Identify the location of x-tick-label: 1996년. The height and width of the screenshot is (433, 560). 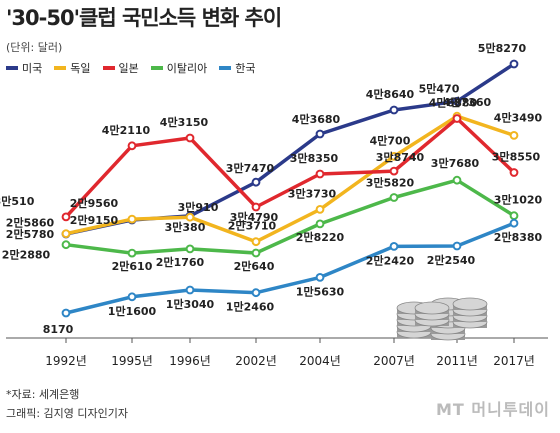
(190, 361).